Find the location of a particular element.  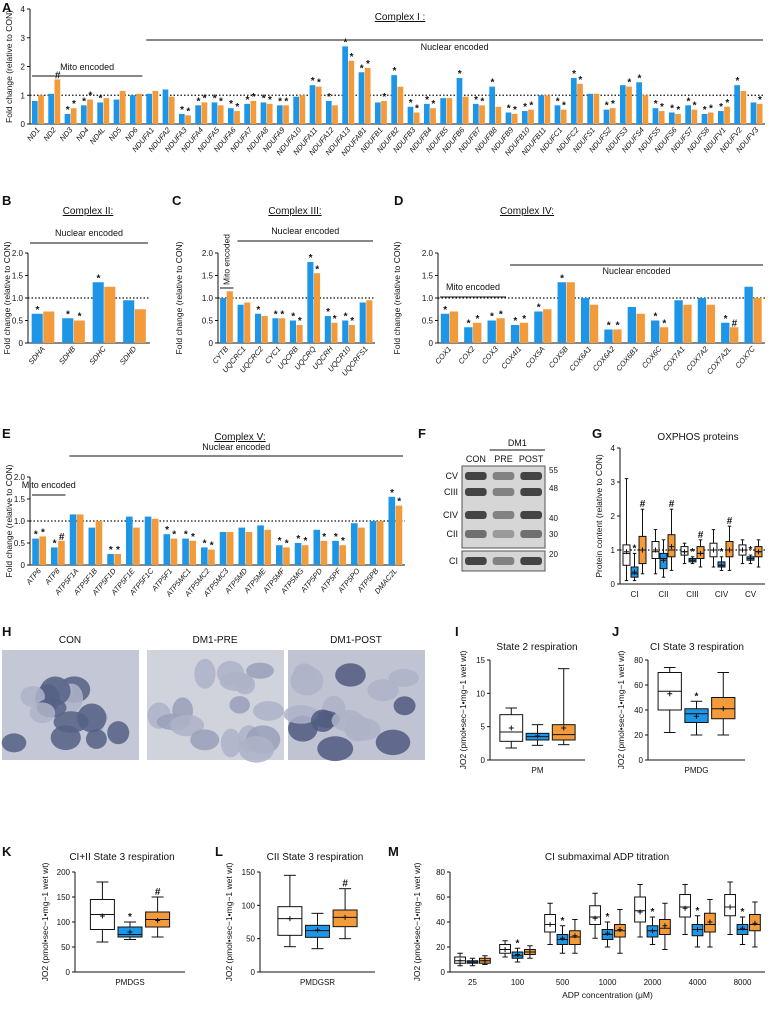

y-tick-label: 3 is located at coordinates (613, 482).